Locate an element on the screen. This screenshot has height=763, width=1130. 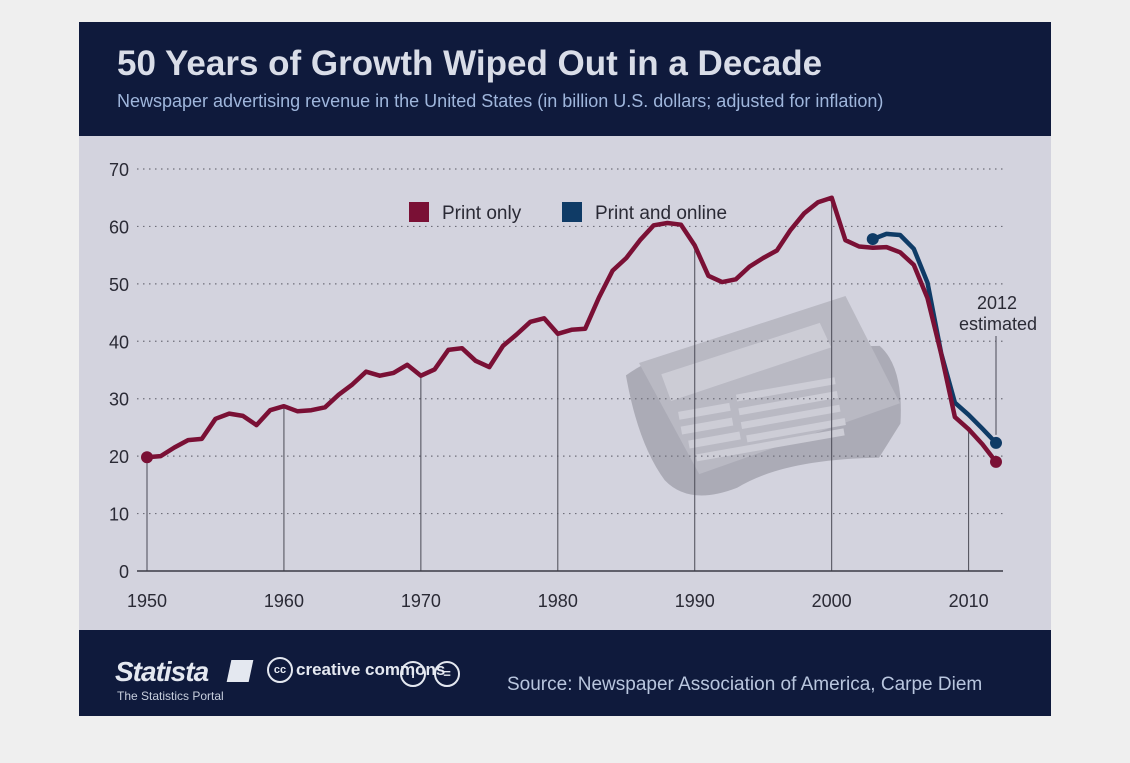
y-tick-label: 10 is located at coordinates (119, 515).